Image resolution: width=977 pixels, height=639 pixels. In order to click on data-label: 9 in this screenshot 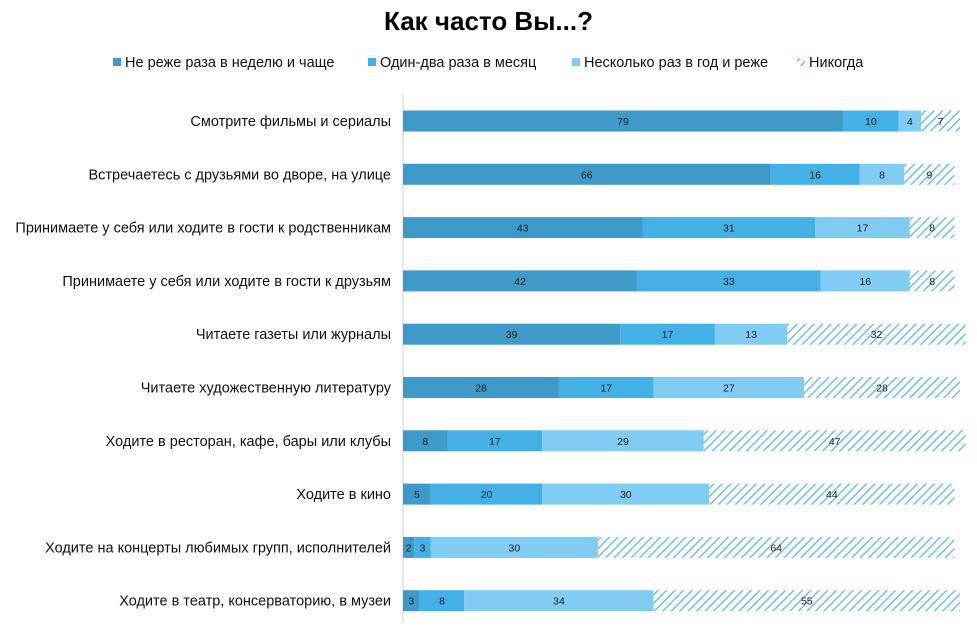, I will do `click(929, 175)`.